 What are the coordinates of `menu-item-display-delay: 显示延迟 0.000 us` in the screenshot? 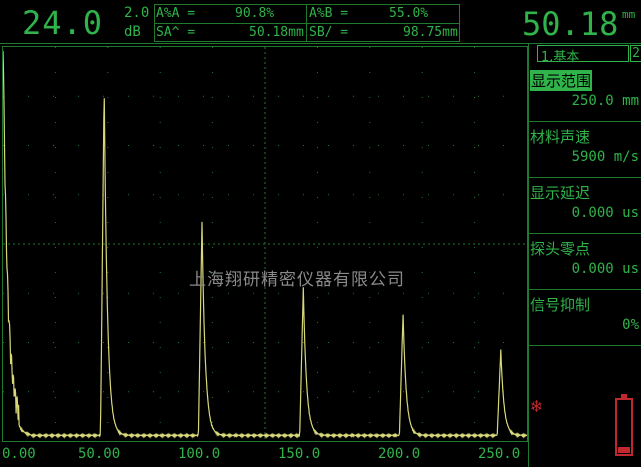 It's located at (585, 206).